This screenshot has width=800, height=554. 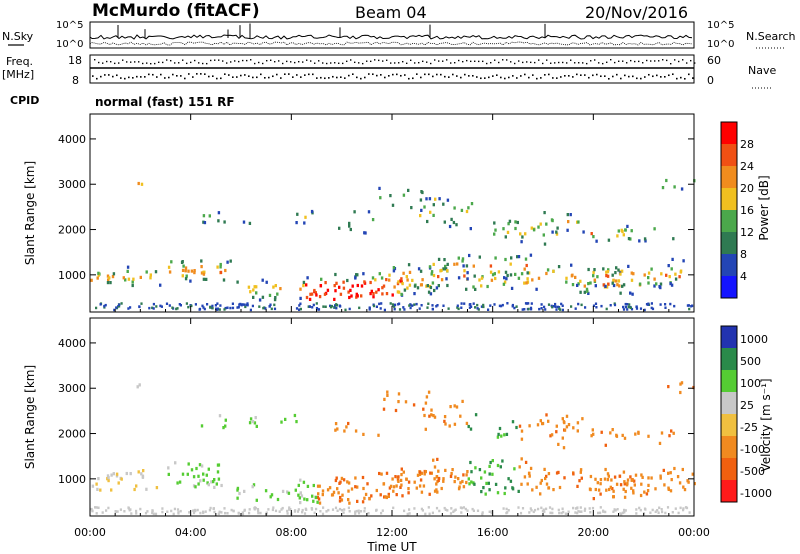 I want to click on power-colorbar-tick: 8, so click(x=743, y=254).